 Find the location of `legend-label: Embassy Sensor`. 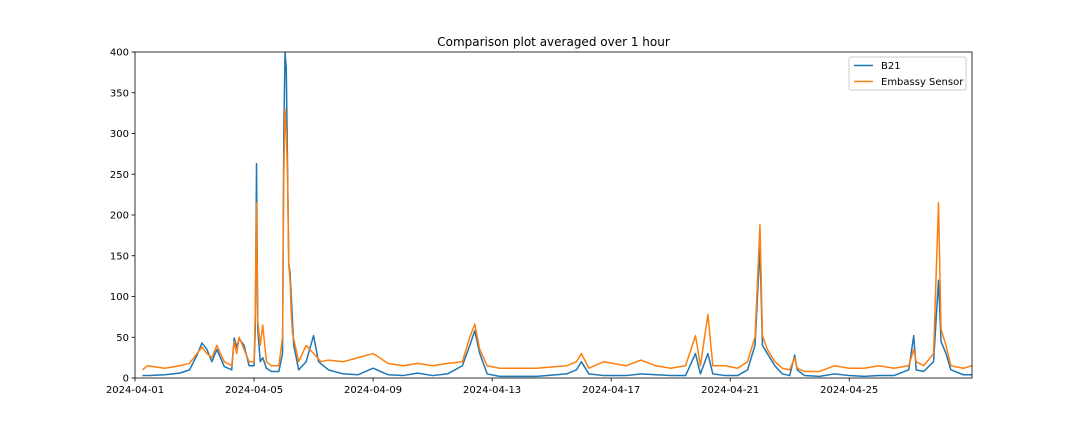

legend-label: Embassy Sensor is located at coordinates (922, 82).